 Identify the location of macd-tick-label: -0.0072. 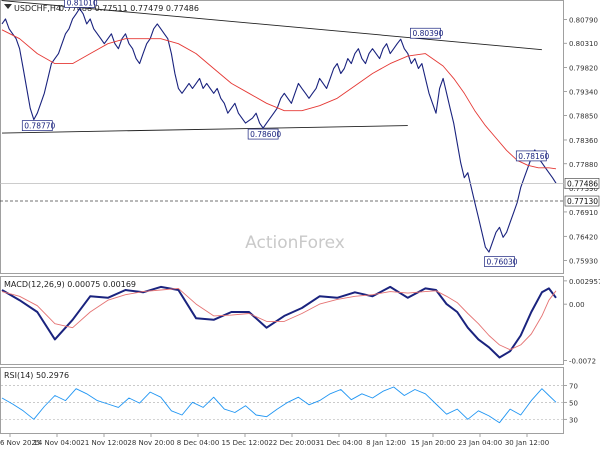
(582, 362).